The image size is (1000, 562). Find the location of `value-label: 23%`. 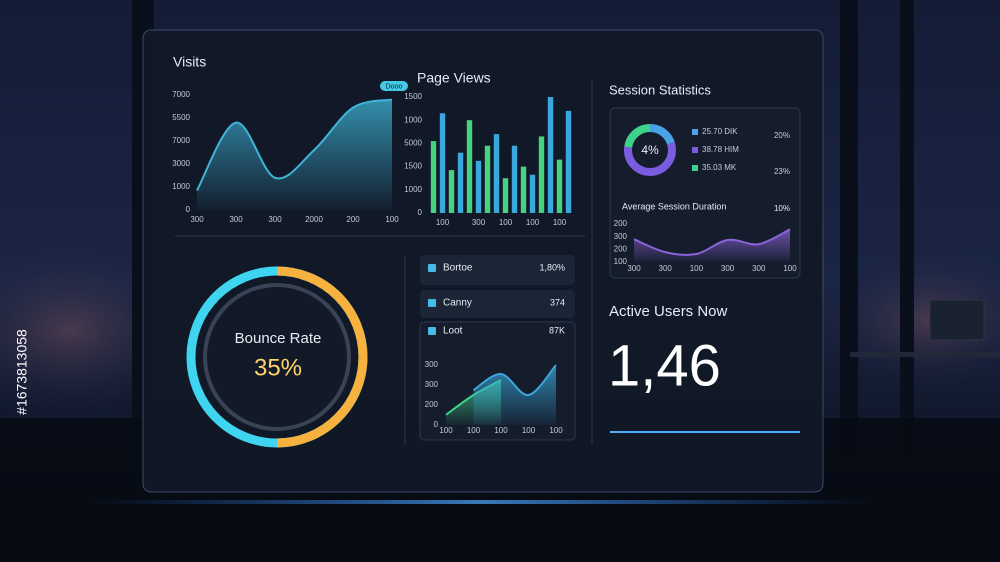

value-label: 23% is located at coordinates (782, 171).